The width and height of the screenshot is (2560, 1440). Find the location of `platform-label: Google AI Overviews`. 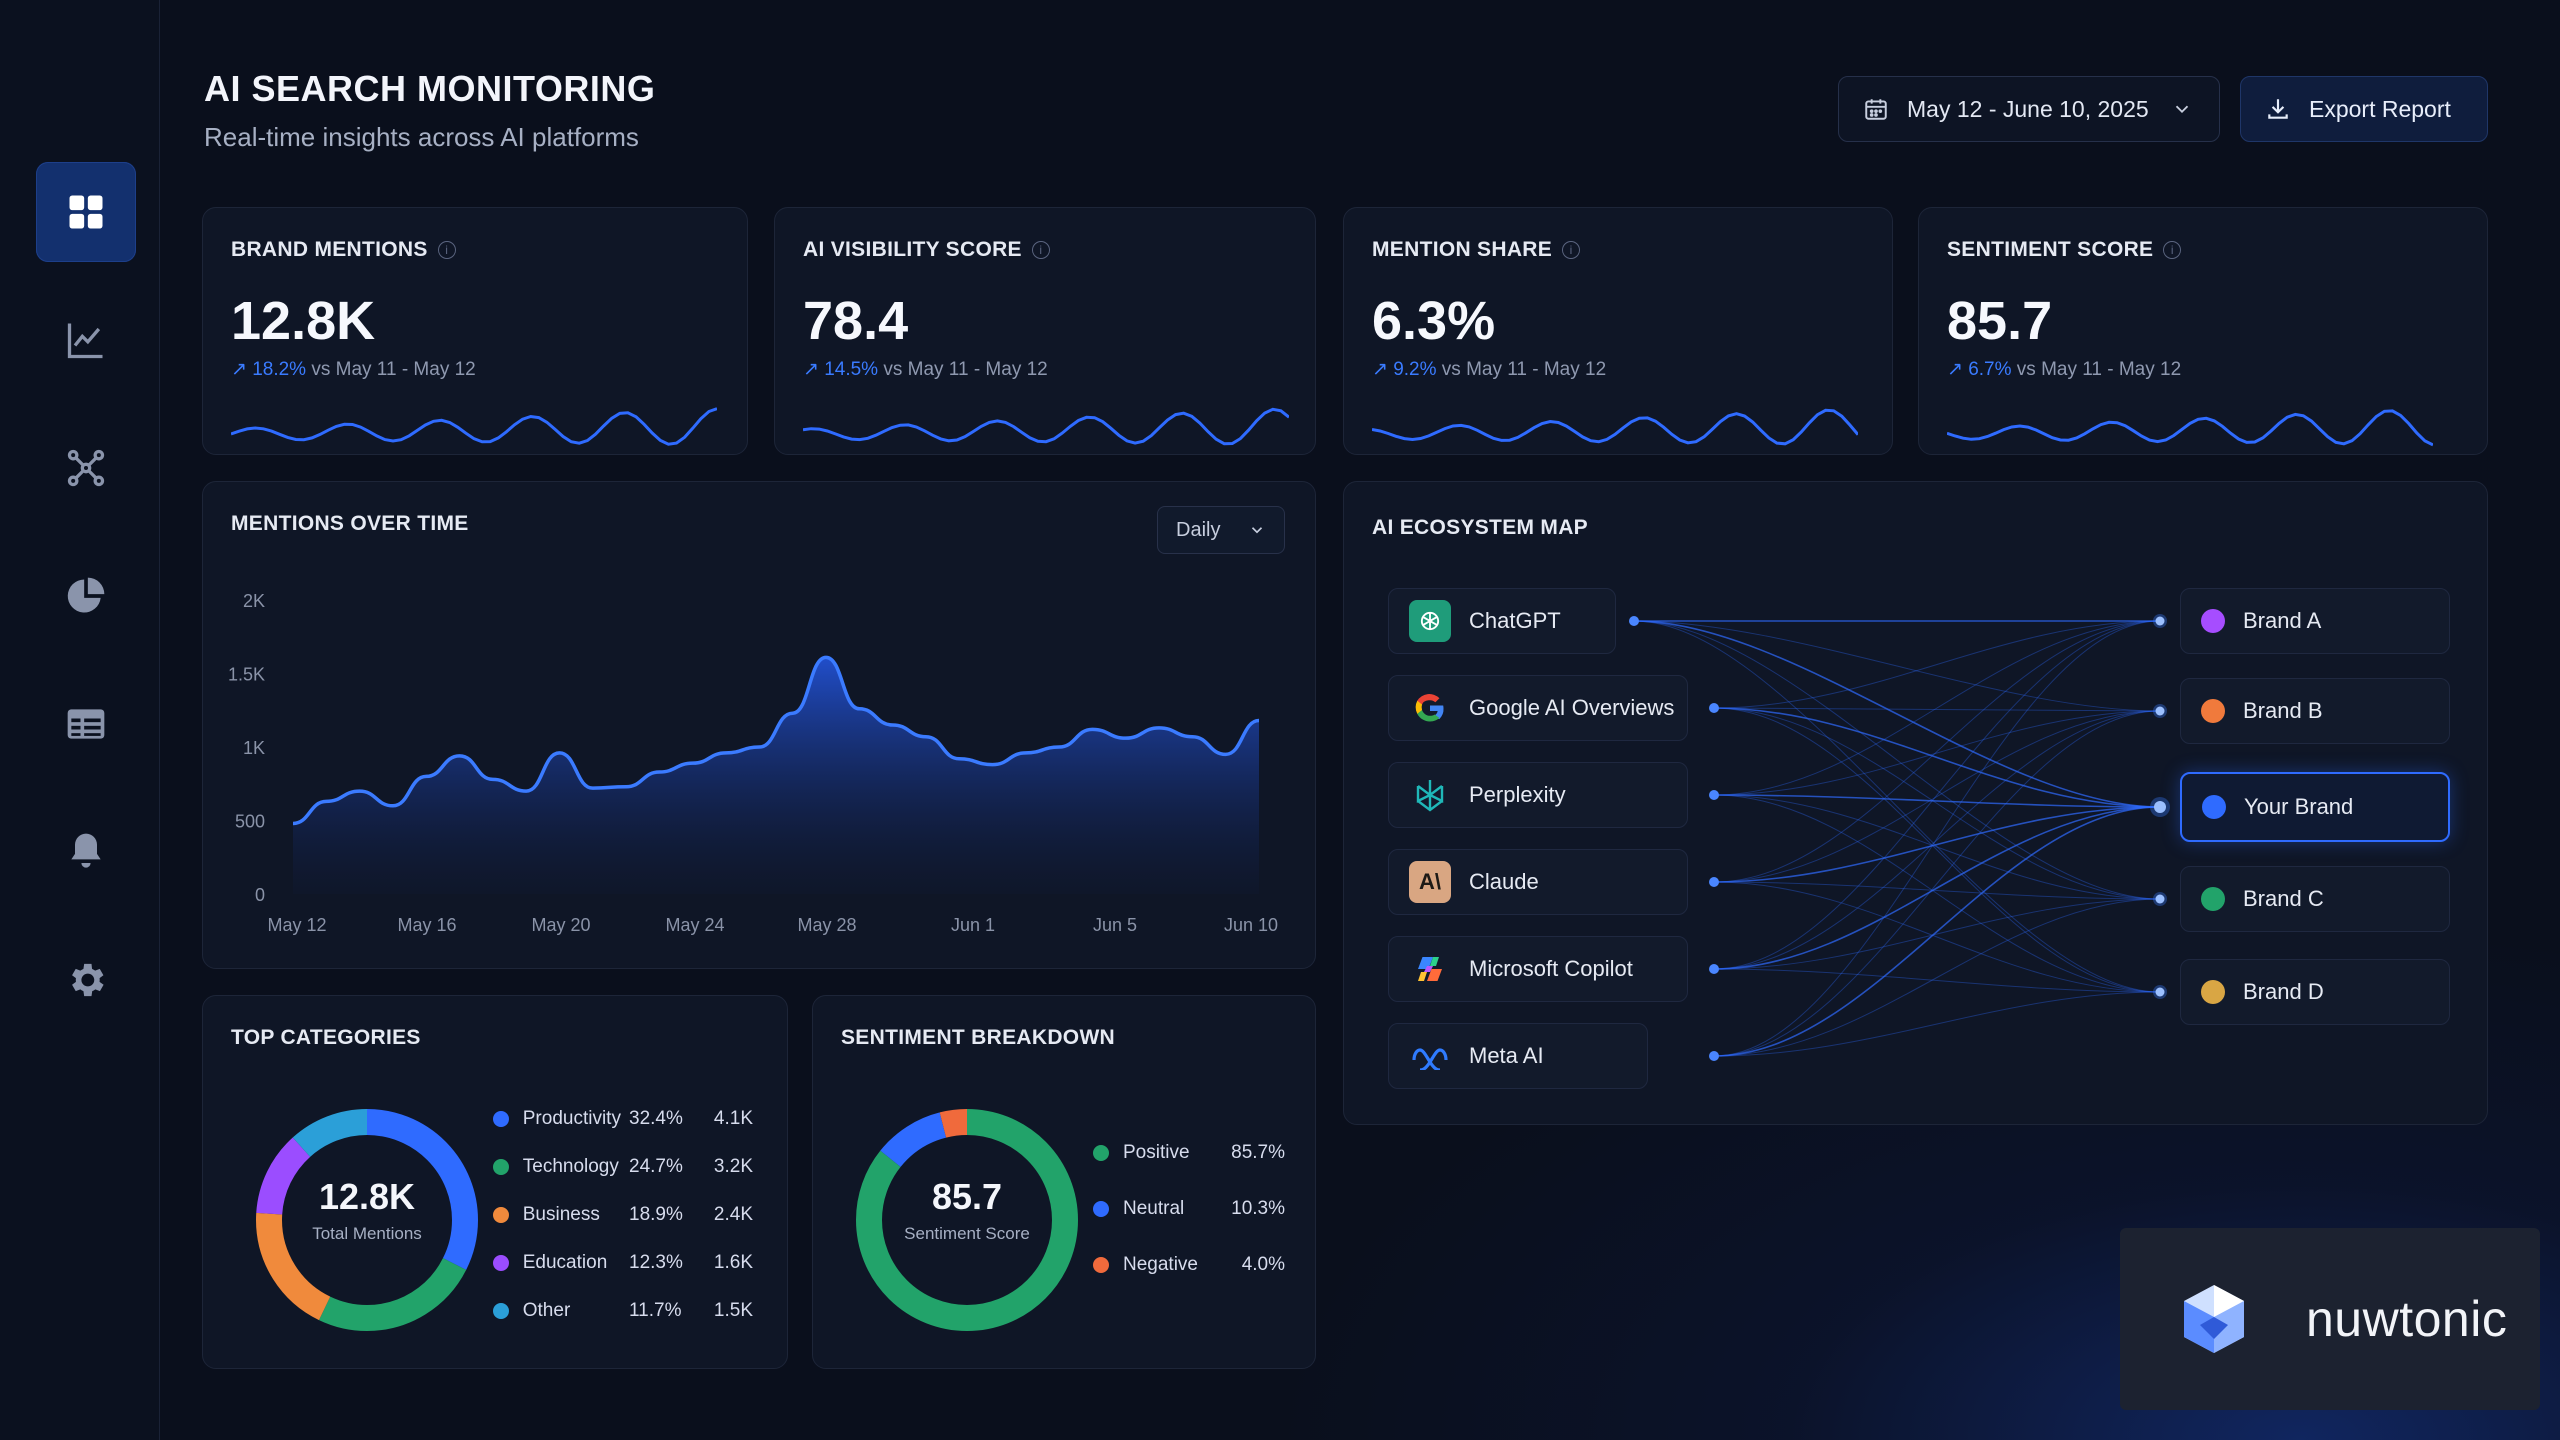

platform-label: Google AI Overviews is located at coordinates (1572, 707).